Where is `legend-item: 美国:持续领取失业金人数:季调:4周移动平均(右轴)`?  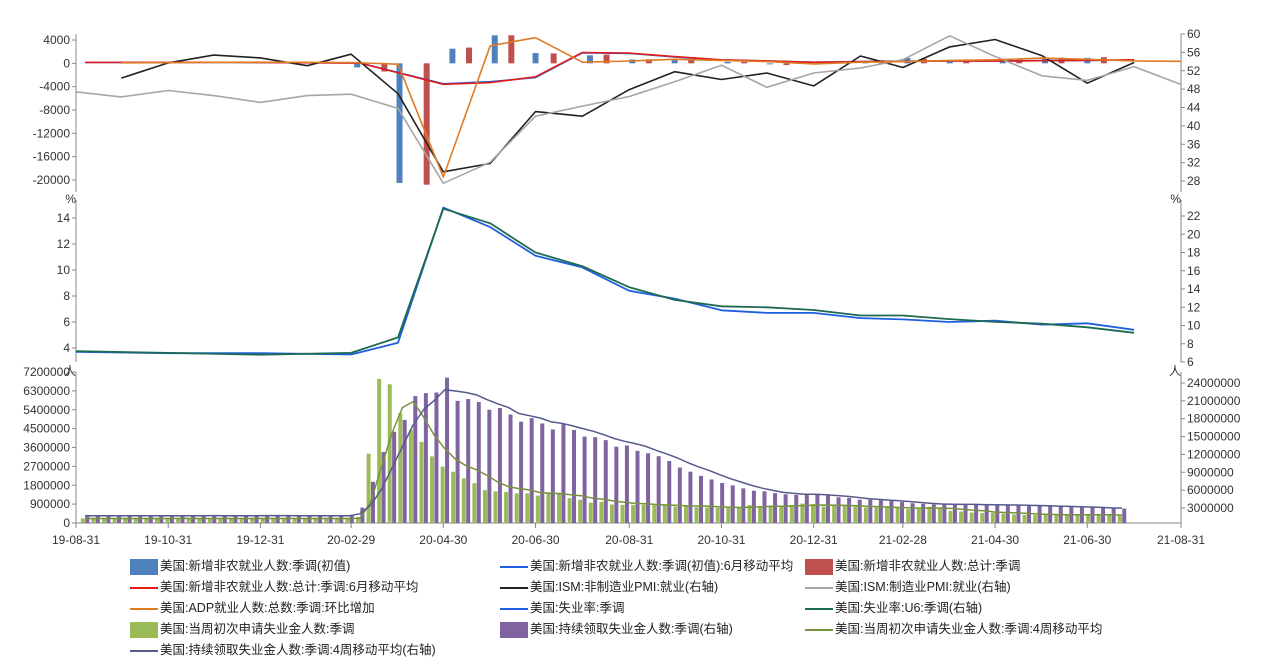
legend-item: 美国:持续领取失业金人数:季调:4周移动平均(右轴) is located at coordinates (283, 650).